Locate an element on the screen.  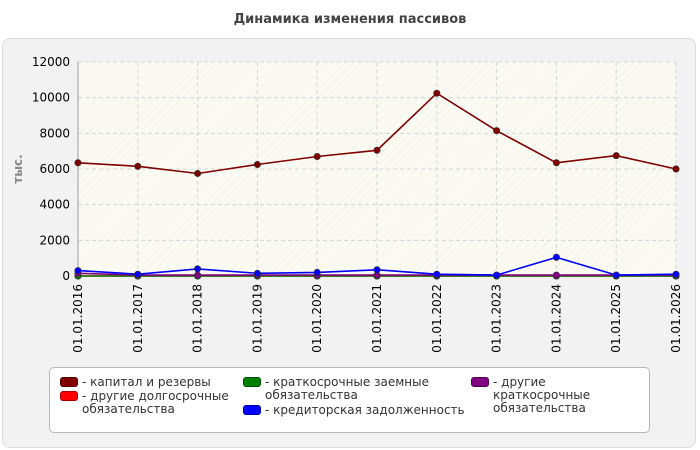
x-tick-label: 01.01.2016 is located at coordinates (78, 318).